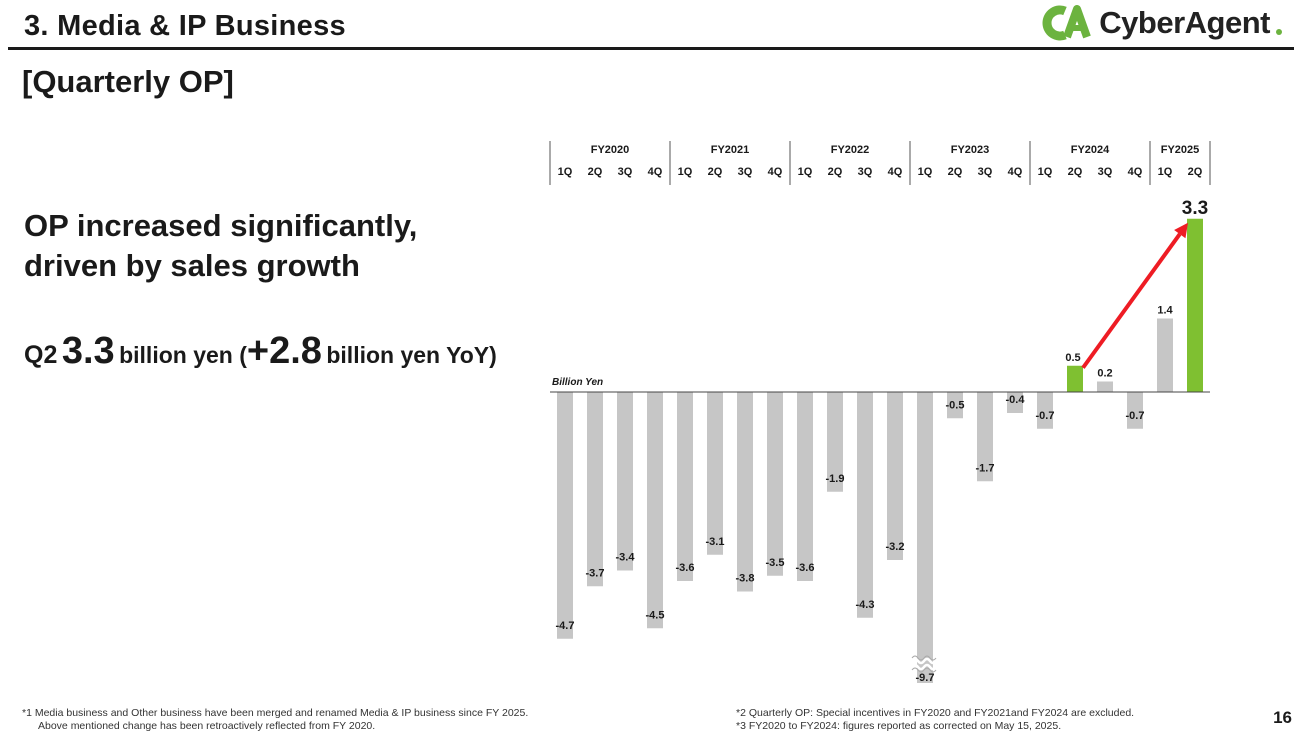 This screenshot has width=1306, height=733. I want to click on data-label: -0.4, so click(1016, 400).